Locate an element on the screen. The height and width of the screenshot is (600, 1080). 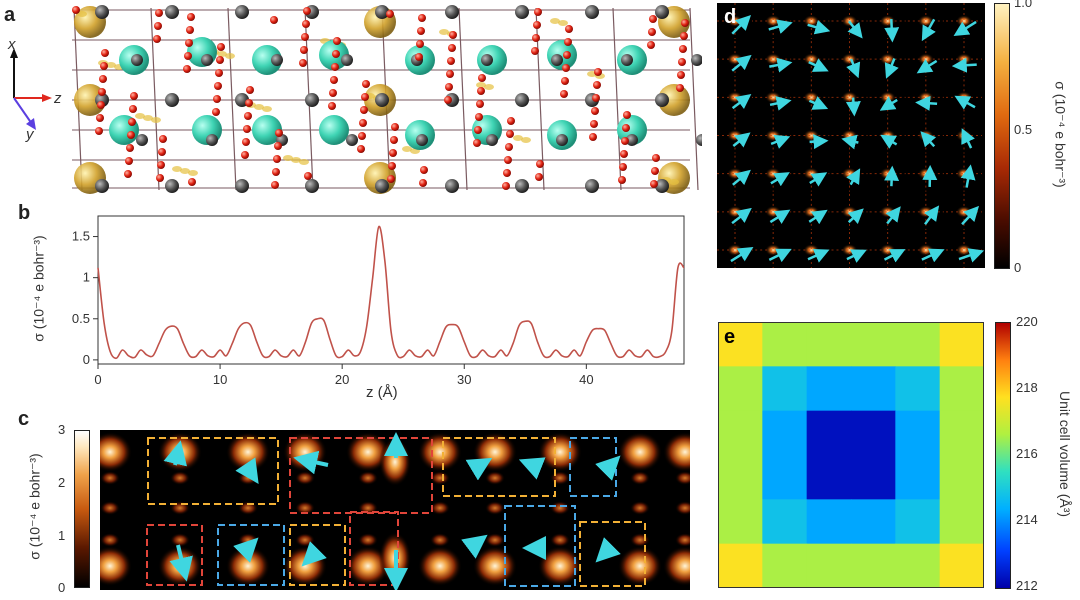
y-tick-label: 0 is located at coordinates (86, 359).